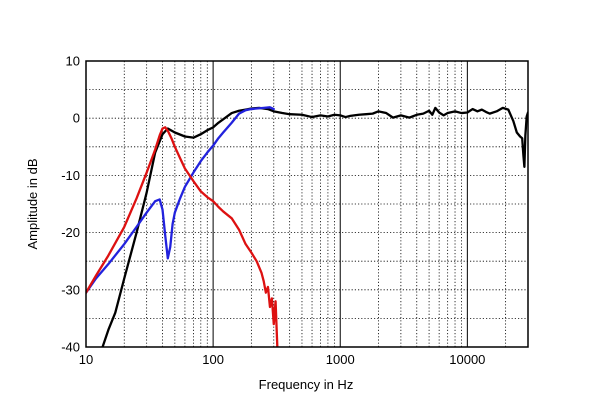 This screenshot has width=600, height=408. I want to click on y-tick-label: 10, so click(73, 61).